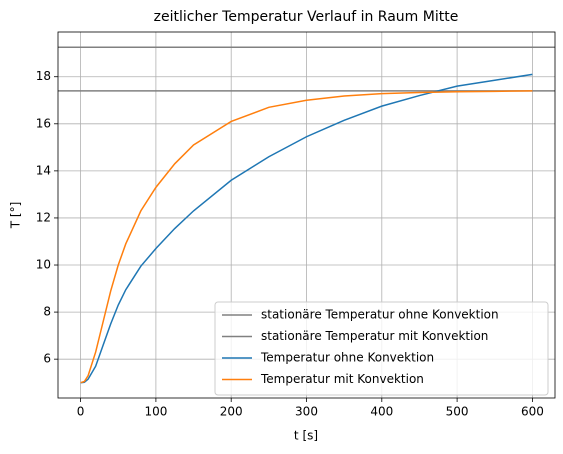 The height and width of the screenshot is (454, 563). I want to click on x-tick-label: 100, so click(155, 412).